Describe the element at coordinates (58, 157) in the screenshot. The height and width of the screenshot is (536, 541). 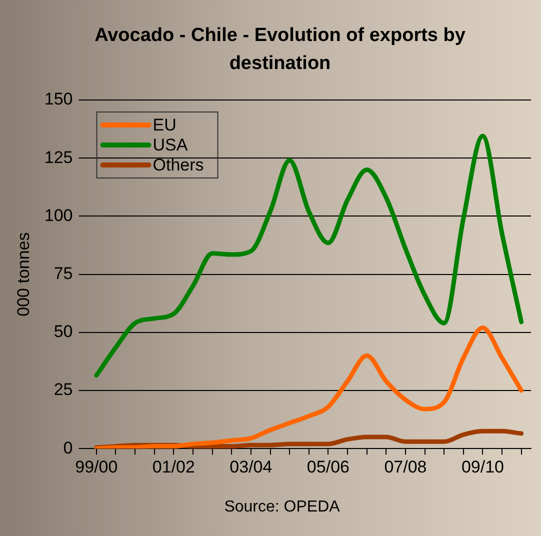
I see `y-tick-label: 125` at that location.